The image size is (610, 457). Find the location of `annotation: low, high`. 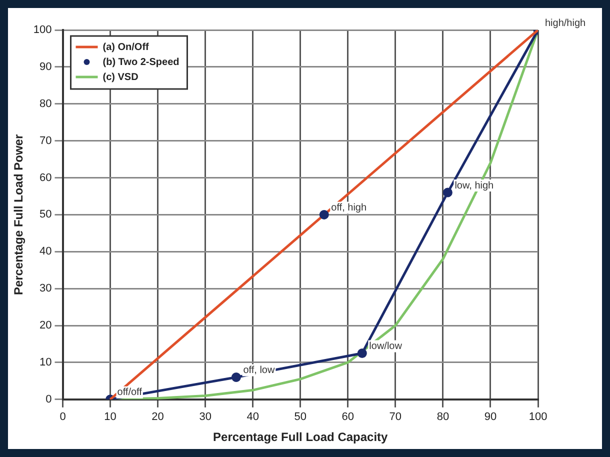

annotation: low, high is located at coordinates (474, 186).